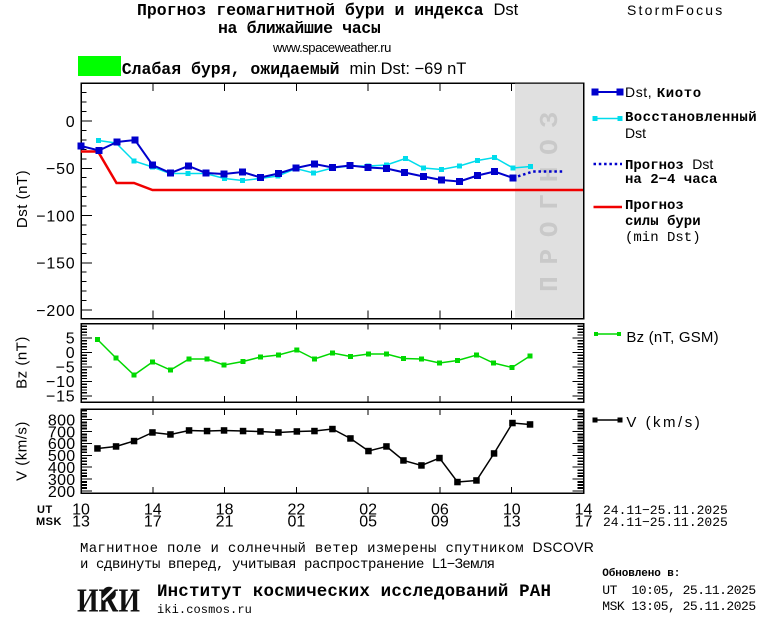  Describe the element at coordinates (62, 456) in the screenshot. I see `svg-text: 500` at that location.